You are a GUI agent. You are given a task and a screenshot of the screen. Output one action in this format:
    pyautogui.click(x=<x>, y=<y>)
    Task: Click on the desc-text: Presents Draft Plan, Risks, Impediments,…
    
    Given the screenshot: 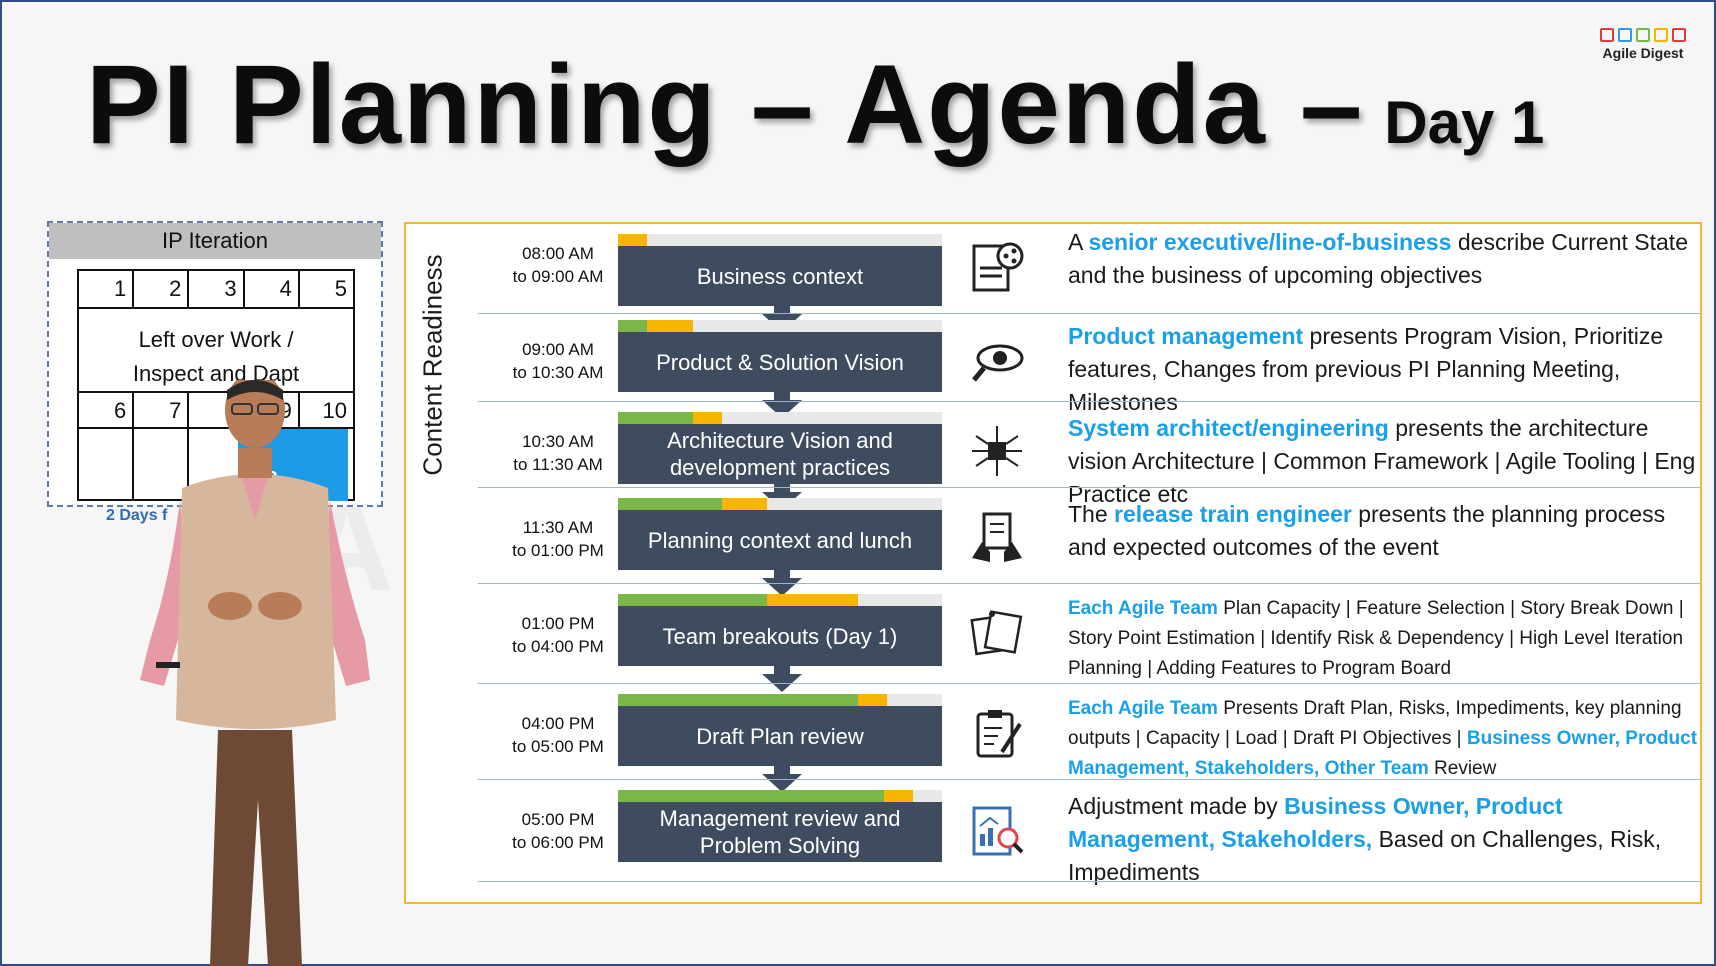 What is the action you would take?
    pyautogui.click(x=1375, y=723)
    